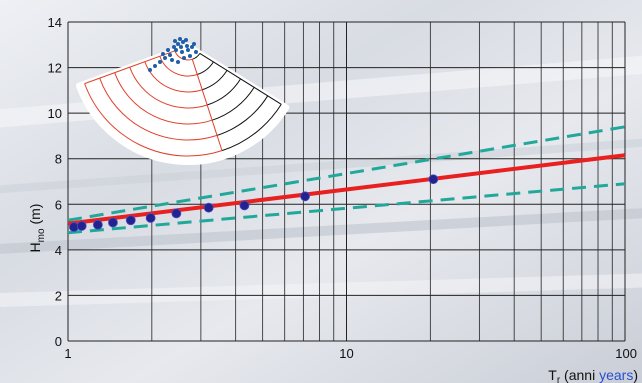 The height and width of the screenshot is (383, 642). I want to click on x-axis-title: Tr (anni years), so click(593, 375).